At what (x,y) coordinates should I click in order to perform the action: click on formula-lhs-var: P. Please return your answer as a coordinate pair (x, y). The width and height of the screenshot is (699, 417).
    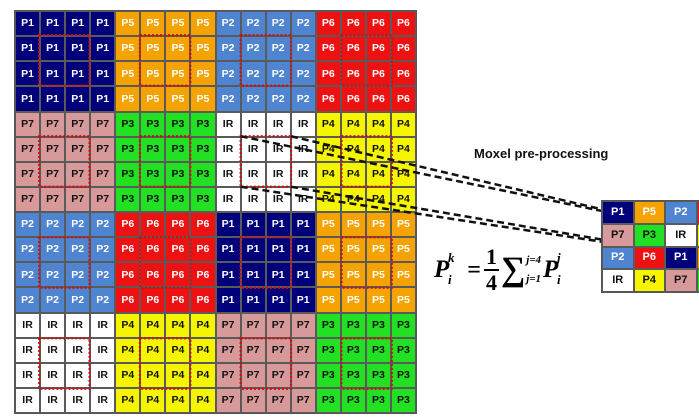
    Looking at the image, I should click on (442, 269).